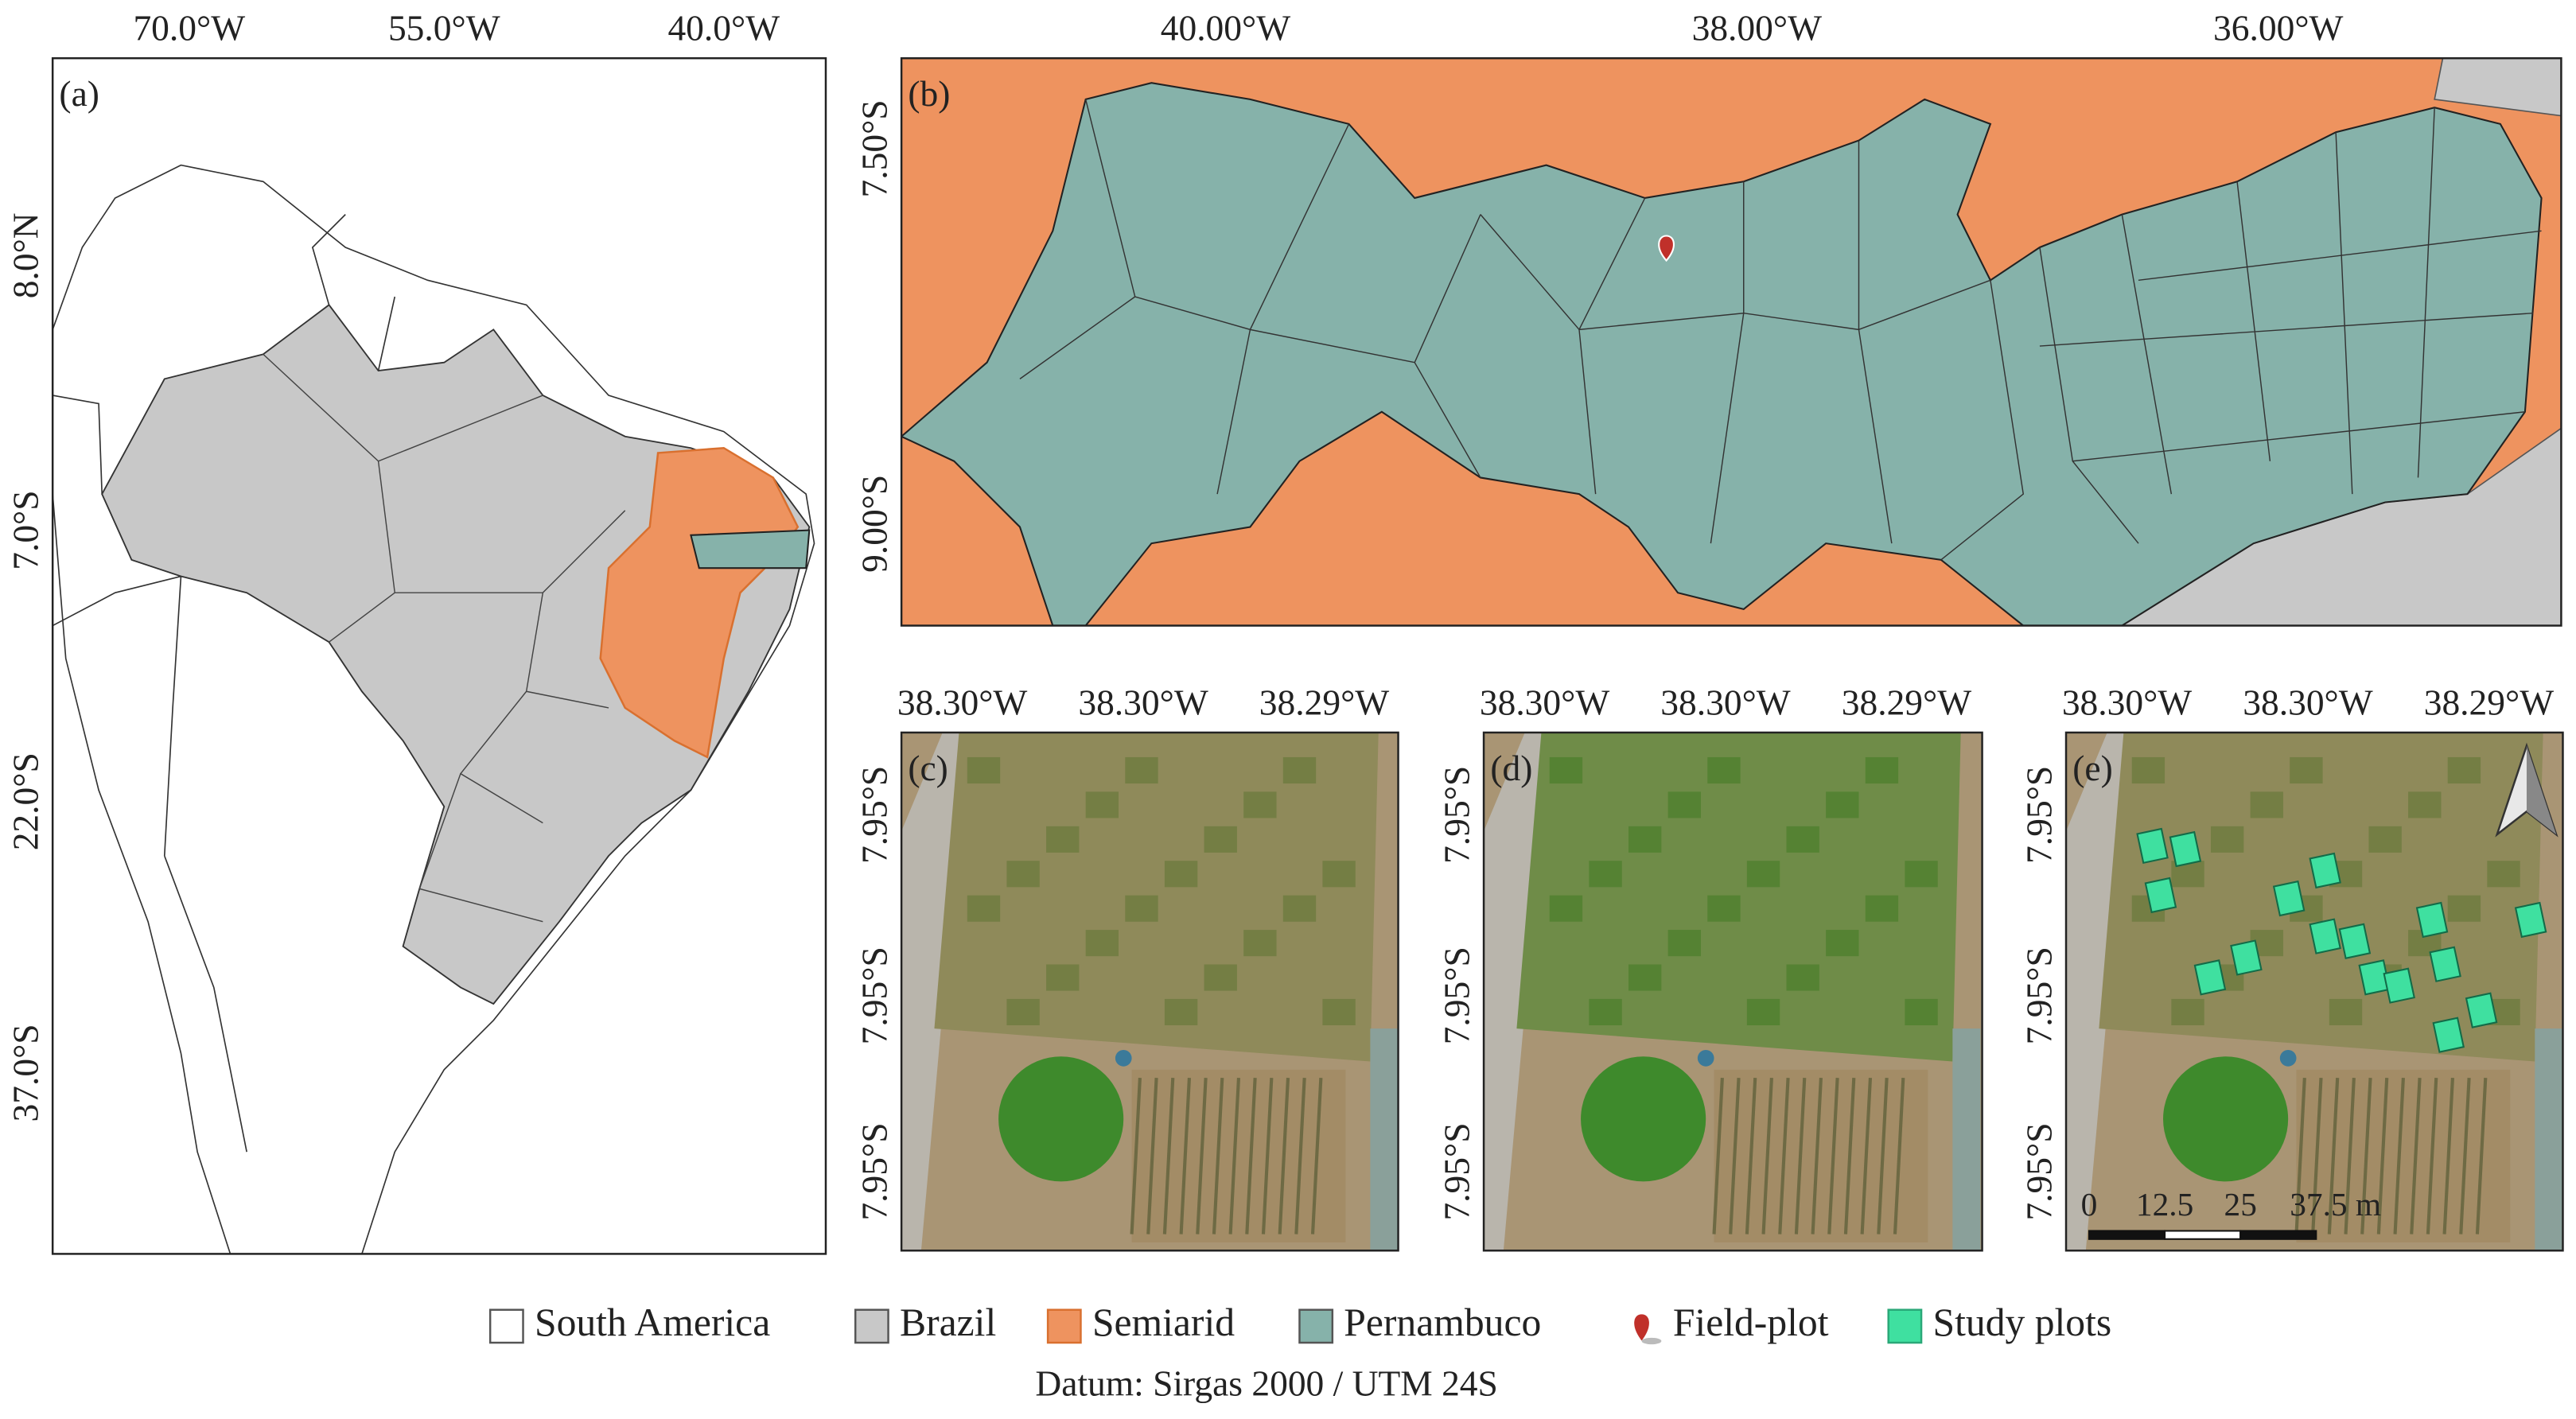 The image size is (2576, 1419). Describe the element at coordinates (1443, 1322) in the screenshot. I see `legend-label: Pernambuco` at that location.